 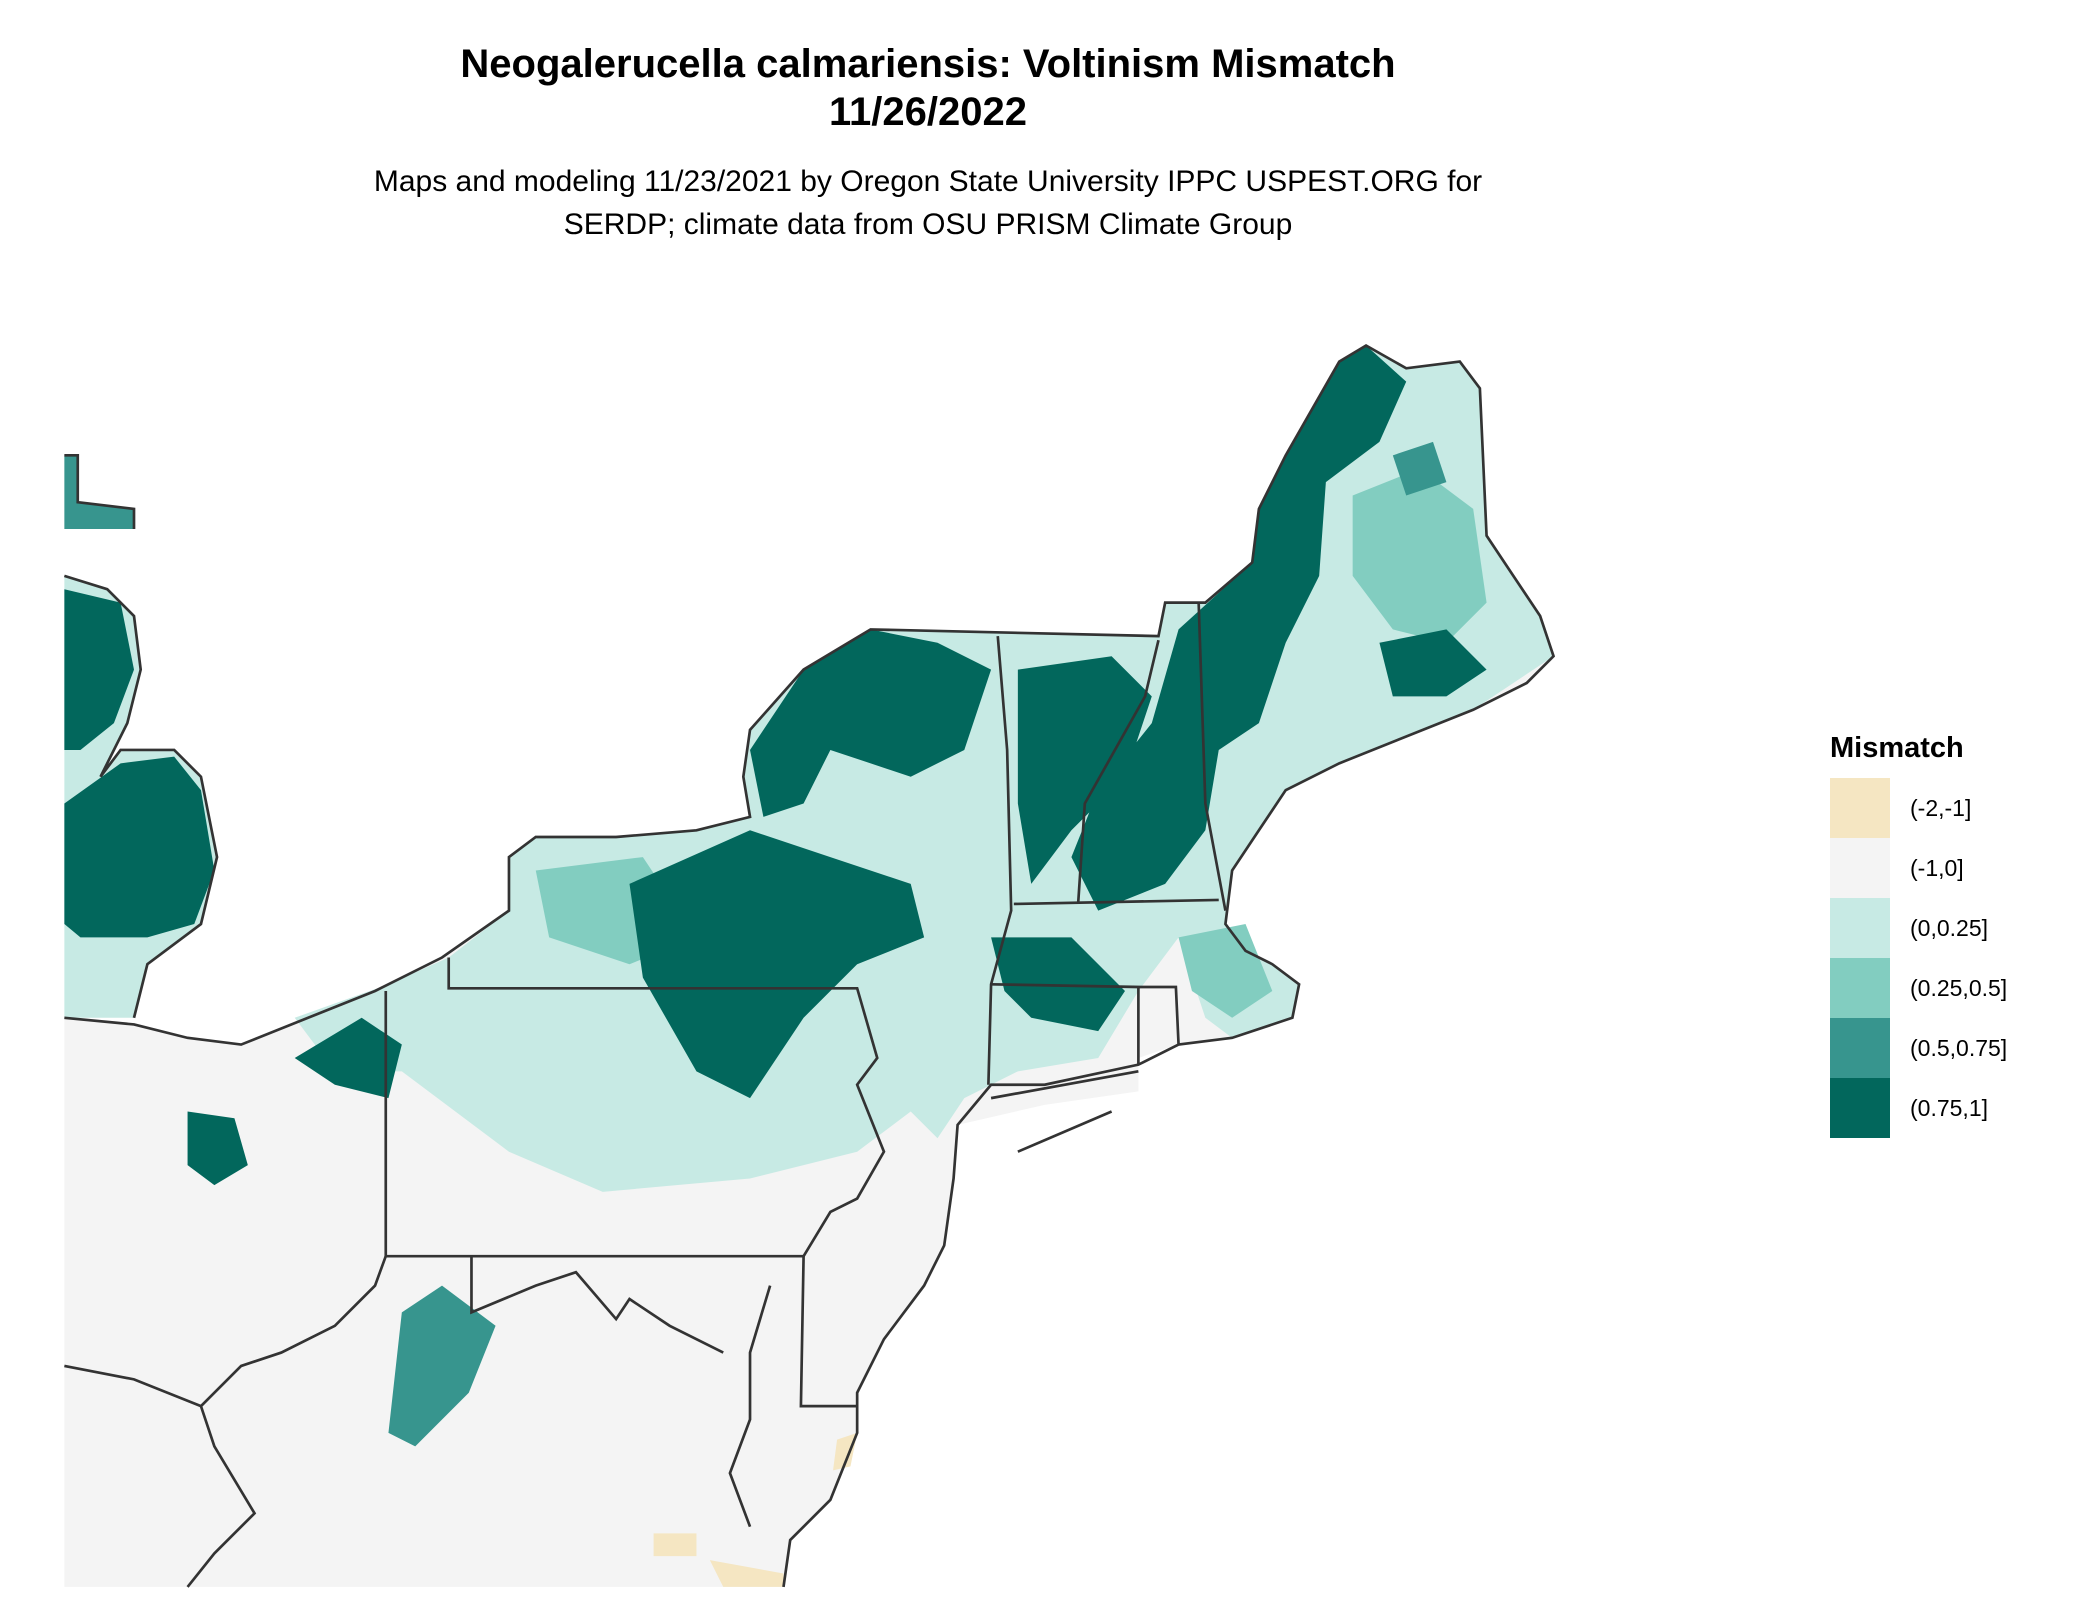 What do you see at coordinates (1959, 987) in the screenshot?
I see `legend-label: (0.25,0.5]` at bounding box center [1959, 987].